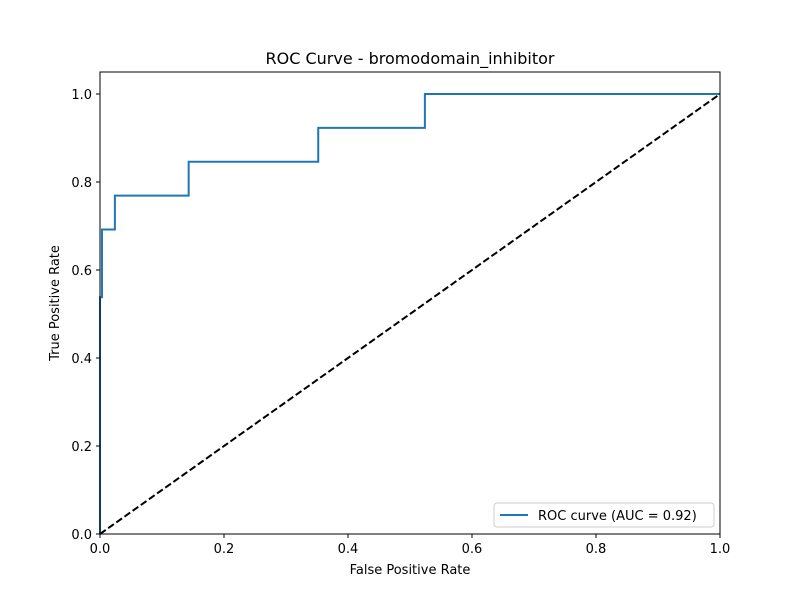 The image size is (800, 600). I want to click on x-tick-label: 0.6, so click(472, 549).